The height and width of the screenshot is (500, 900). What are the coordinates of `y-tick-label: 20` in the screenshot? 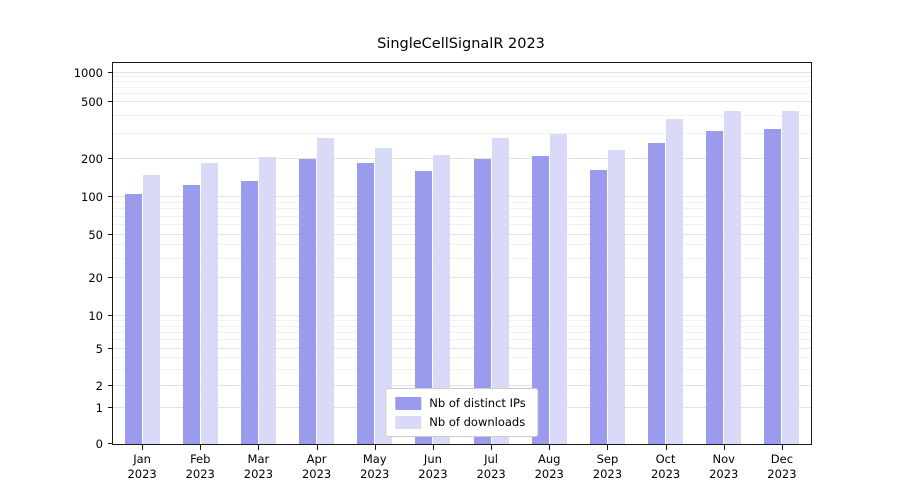 It's located at (95, 278).